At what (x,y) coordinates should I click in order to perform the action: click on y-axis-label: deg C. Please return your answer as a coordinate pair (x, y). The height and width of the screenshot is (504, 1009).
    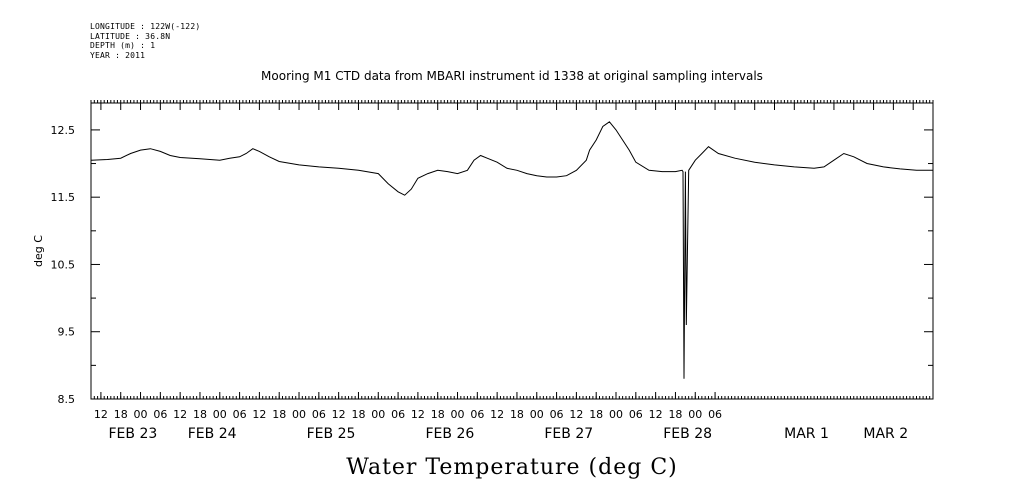
    Looking at the image, I should click on (38, 251).